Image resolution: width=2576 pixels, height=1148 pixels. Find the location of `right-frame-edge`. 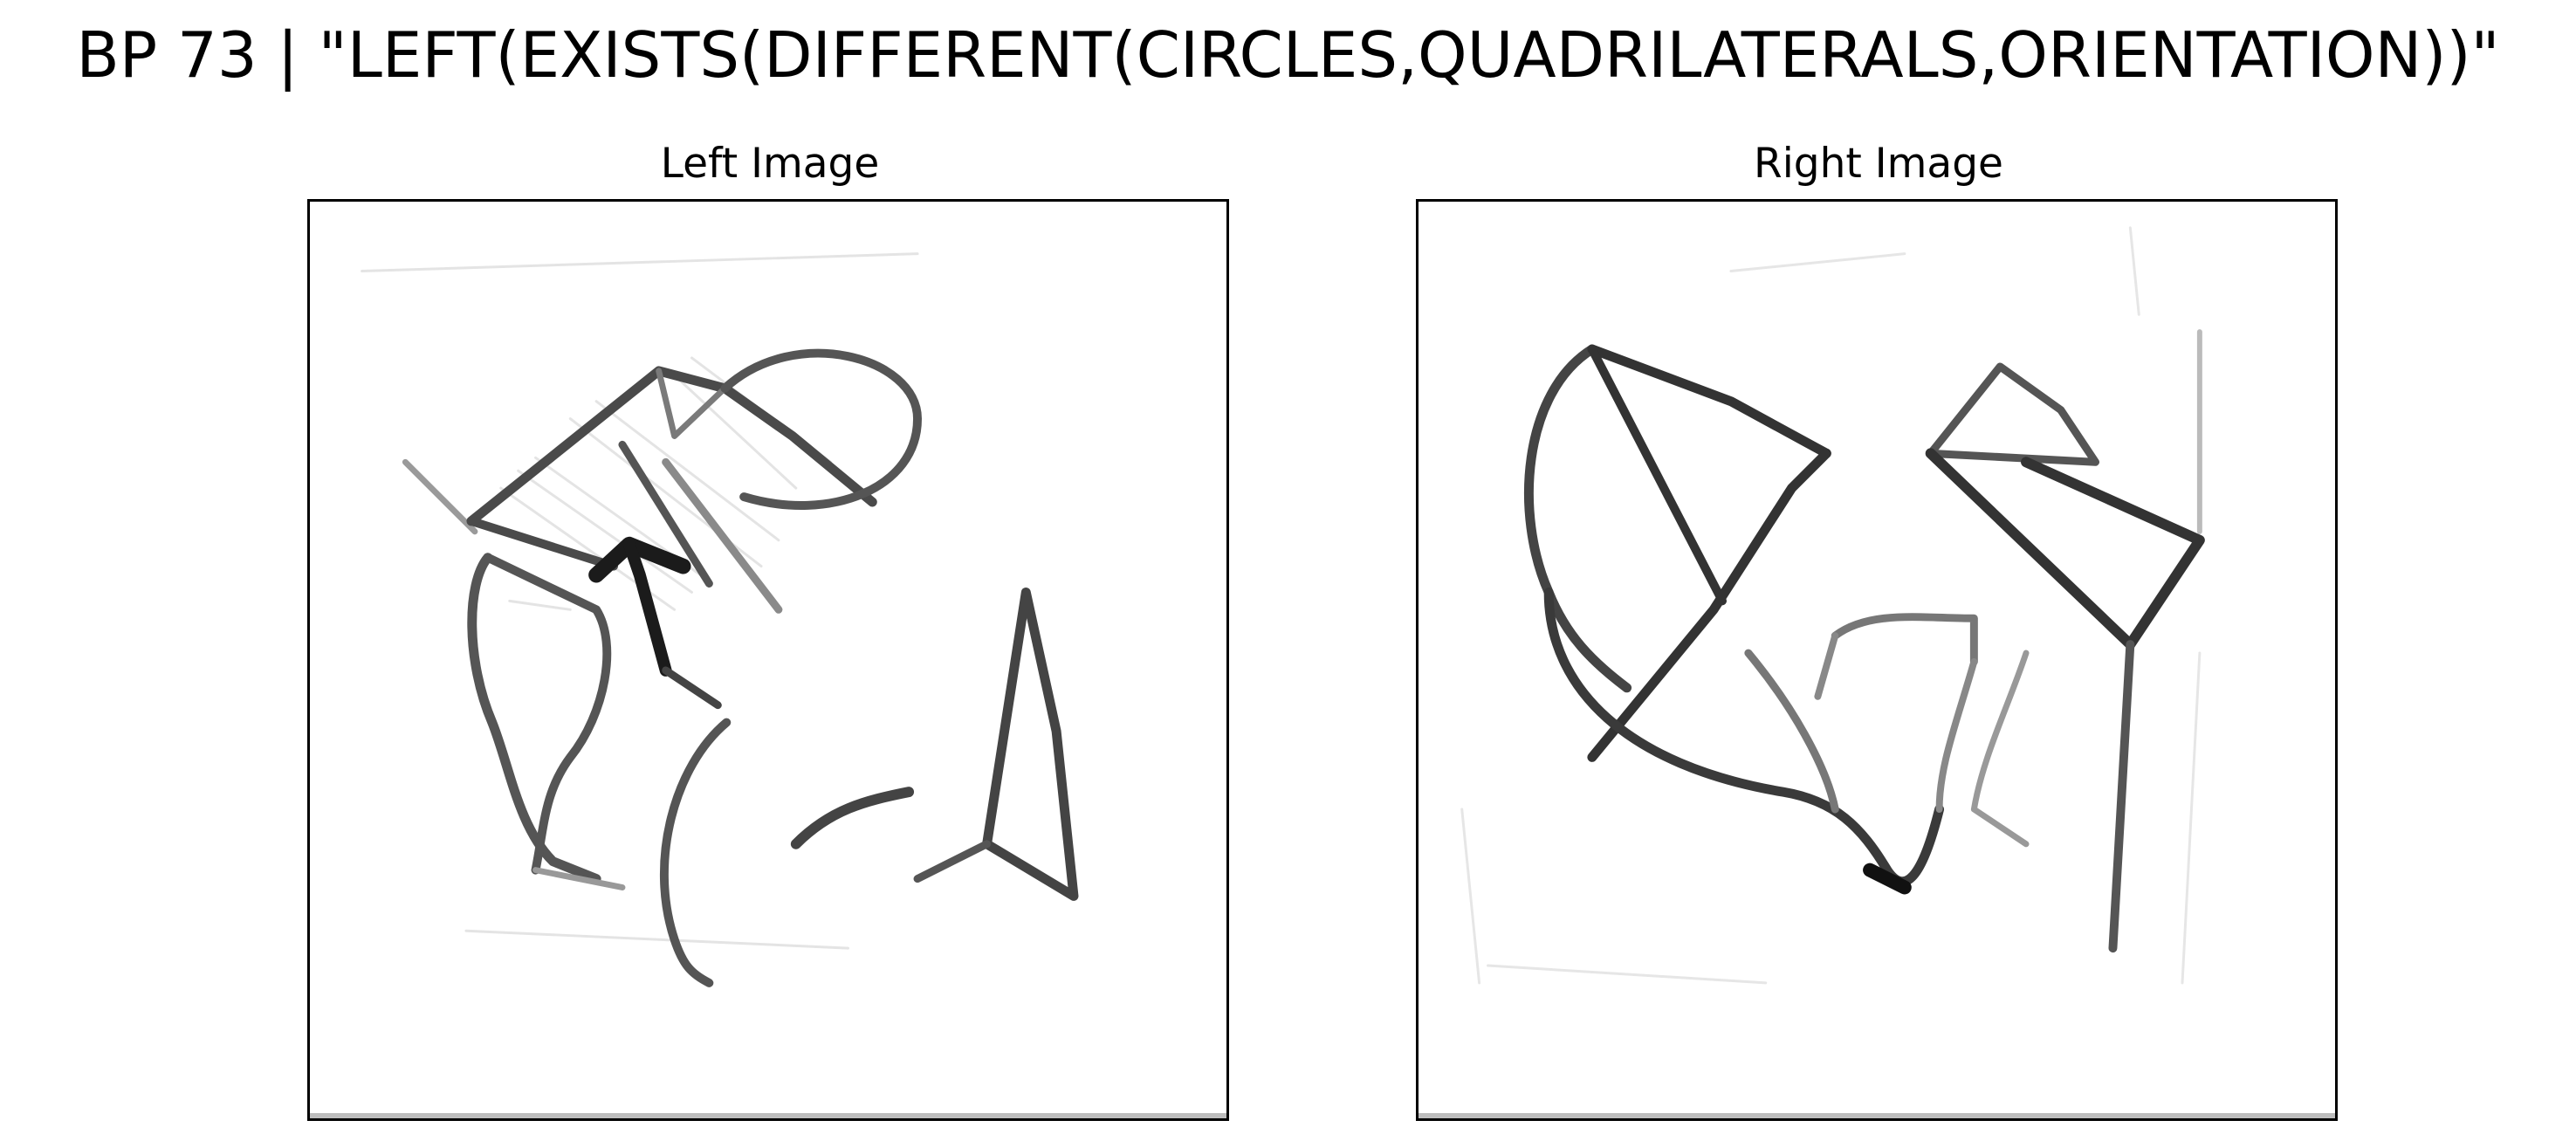

right-frame-edge is located at coordinates (1877, 1115).